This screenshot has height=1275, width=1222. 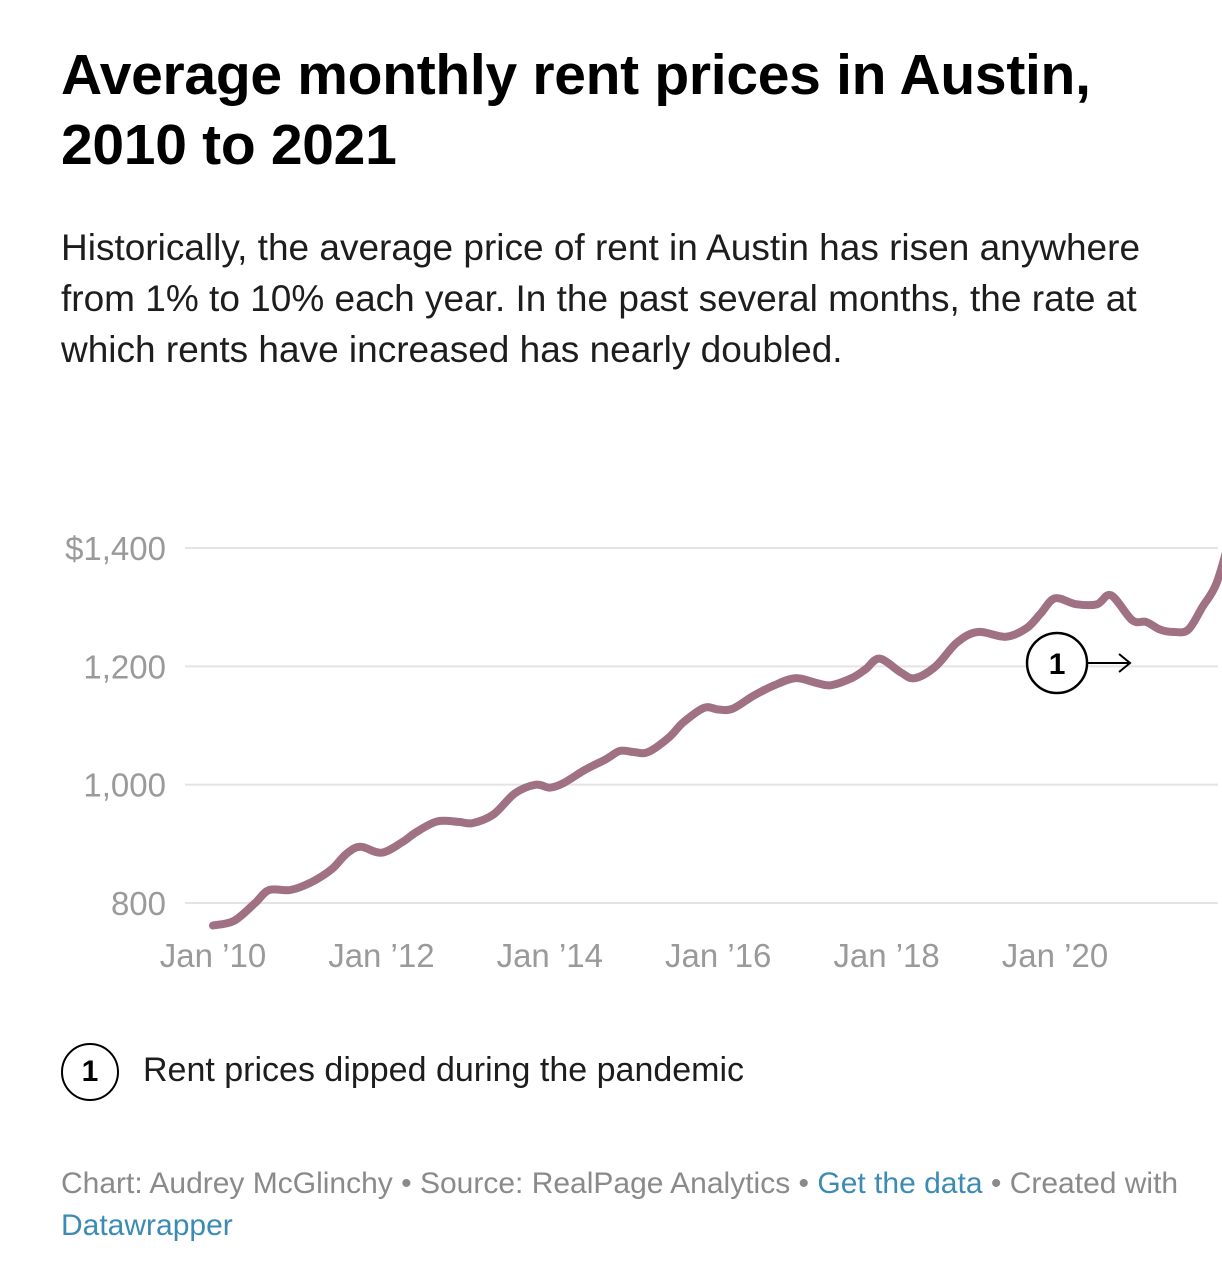 What do you see at coordinates (900, 1183) in the screenshot?
I see `get-the-data-link: Get the data` at bounding box center [900, 1183].